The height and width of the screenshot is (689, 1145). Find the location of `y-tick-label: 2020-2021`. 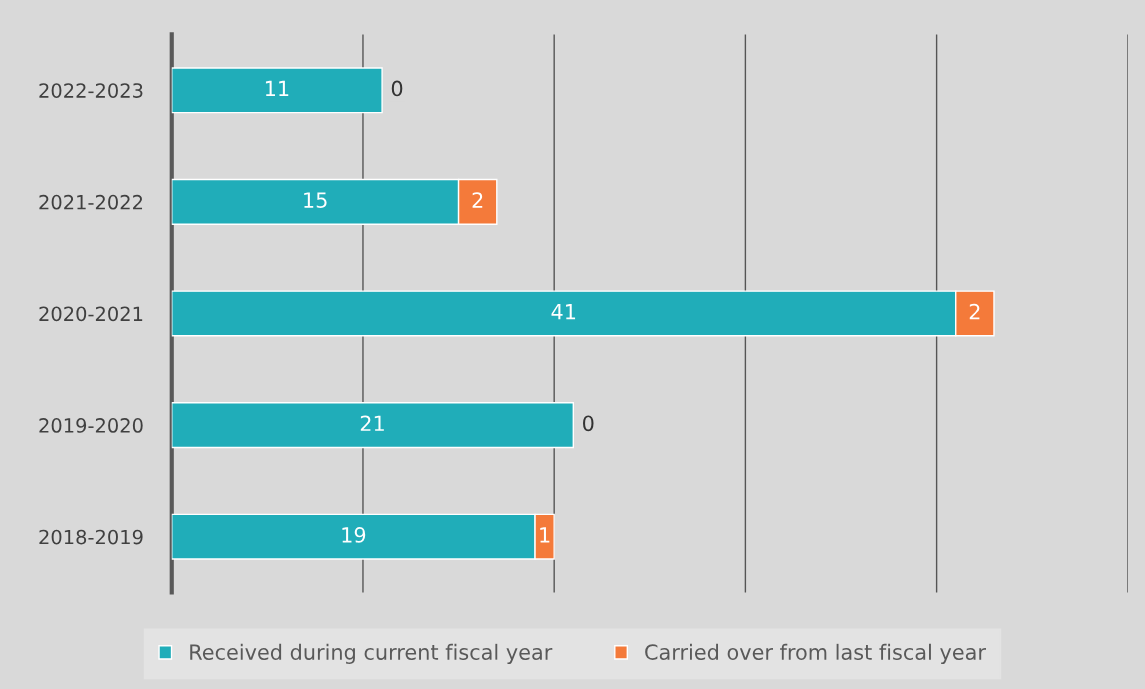

y-tick-label: 2020-2021 is located at coordinates (91, 314).